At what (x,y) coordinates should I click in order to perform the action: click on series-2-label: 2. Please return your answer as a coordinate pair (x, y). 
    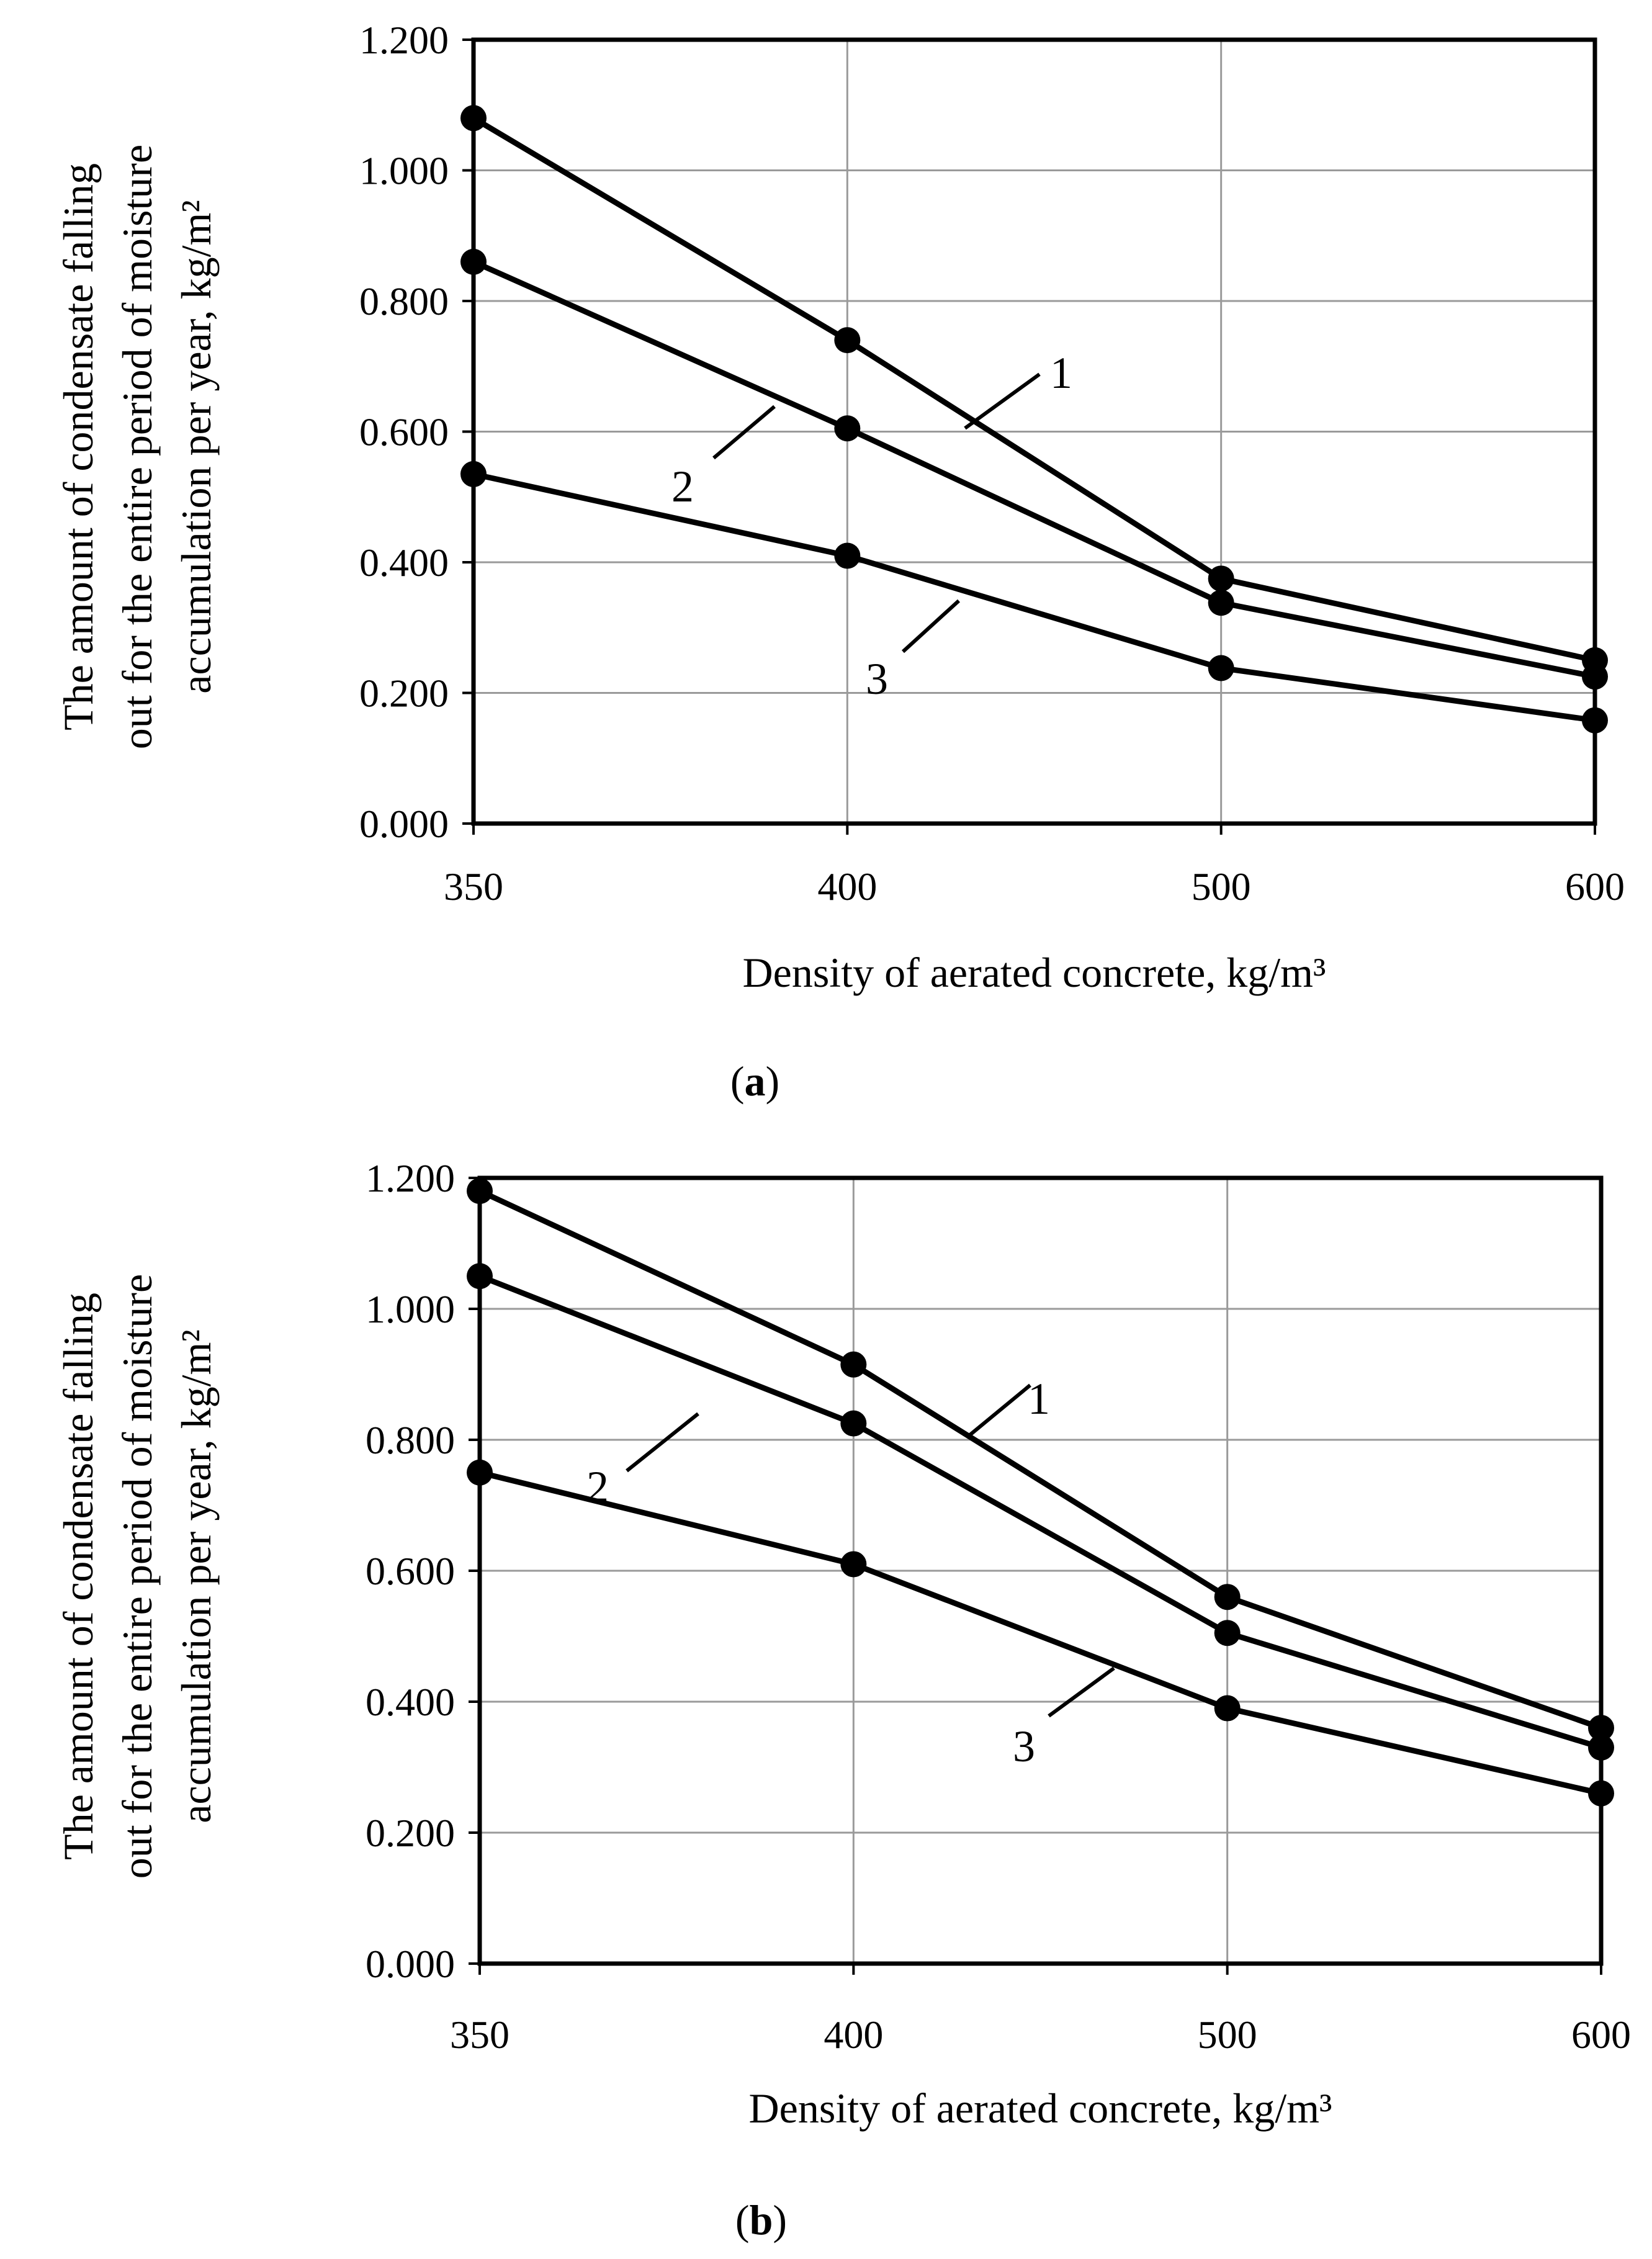
    Looking at the image, I should click on (682, 486).